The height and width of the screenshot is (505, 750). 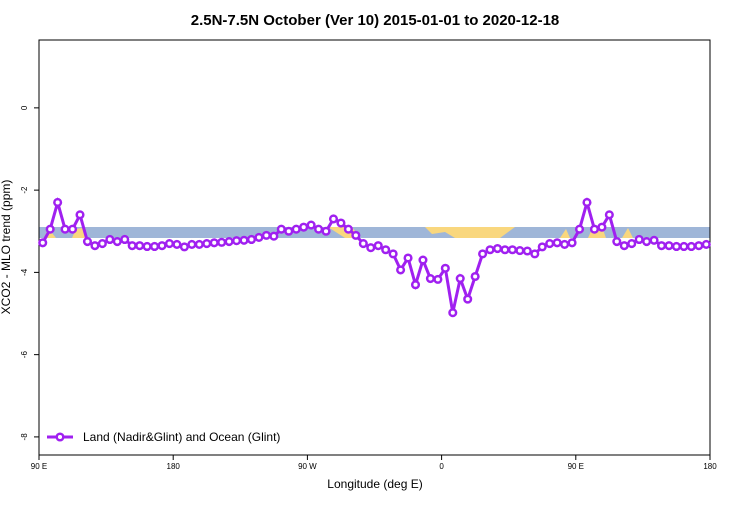 I want to click on land-ocean-band, so click(x=374, y=232).